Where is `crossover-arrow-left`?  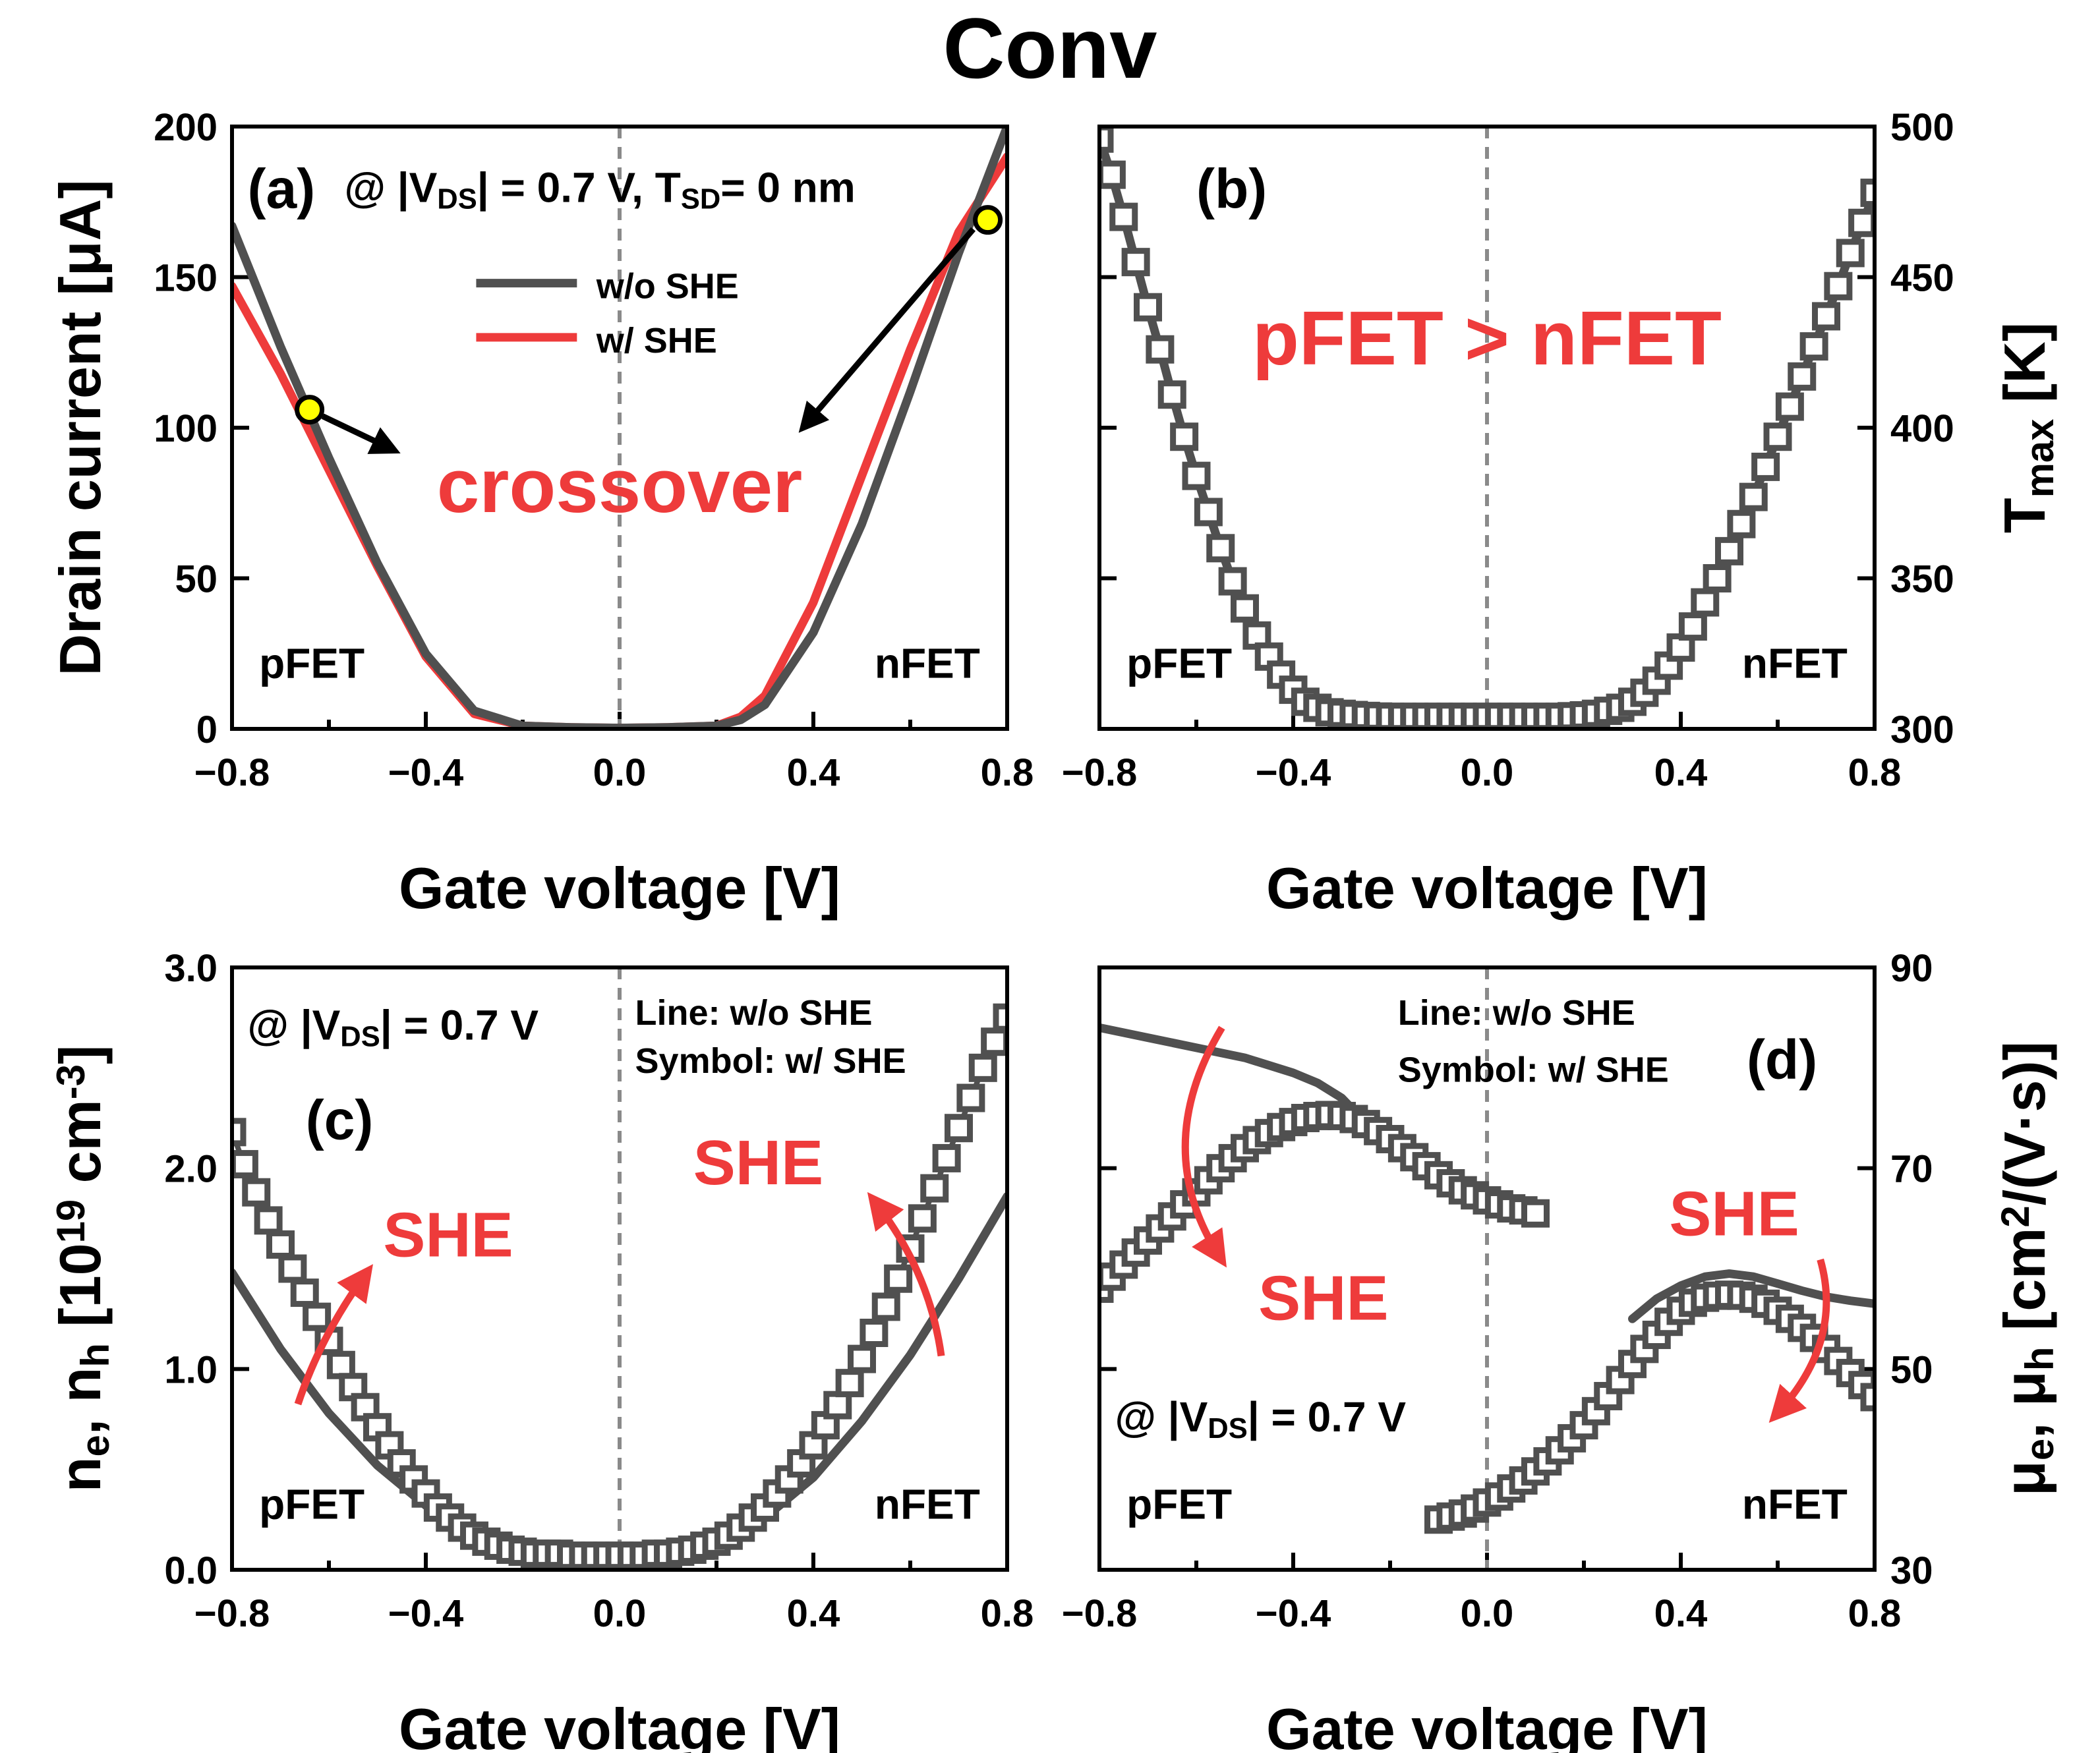 crossover-arrow-left is located at coordinates (361, 433).